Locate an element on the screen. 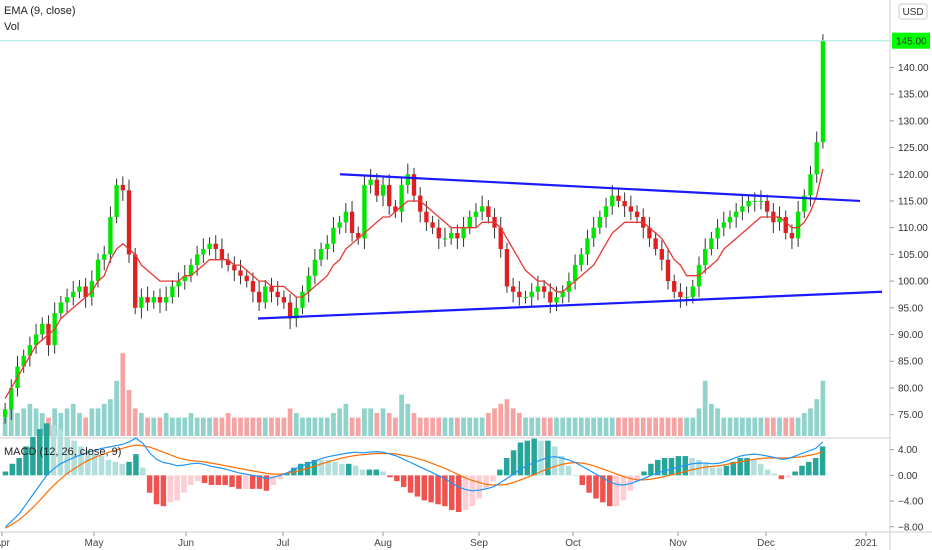 The height and width of the screenshot is (550, 932). ema-indicator-label: EMA (9, close) is located at coordinates (40, 11).